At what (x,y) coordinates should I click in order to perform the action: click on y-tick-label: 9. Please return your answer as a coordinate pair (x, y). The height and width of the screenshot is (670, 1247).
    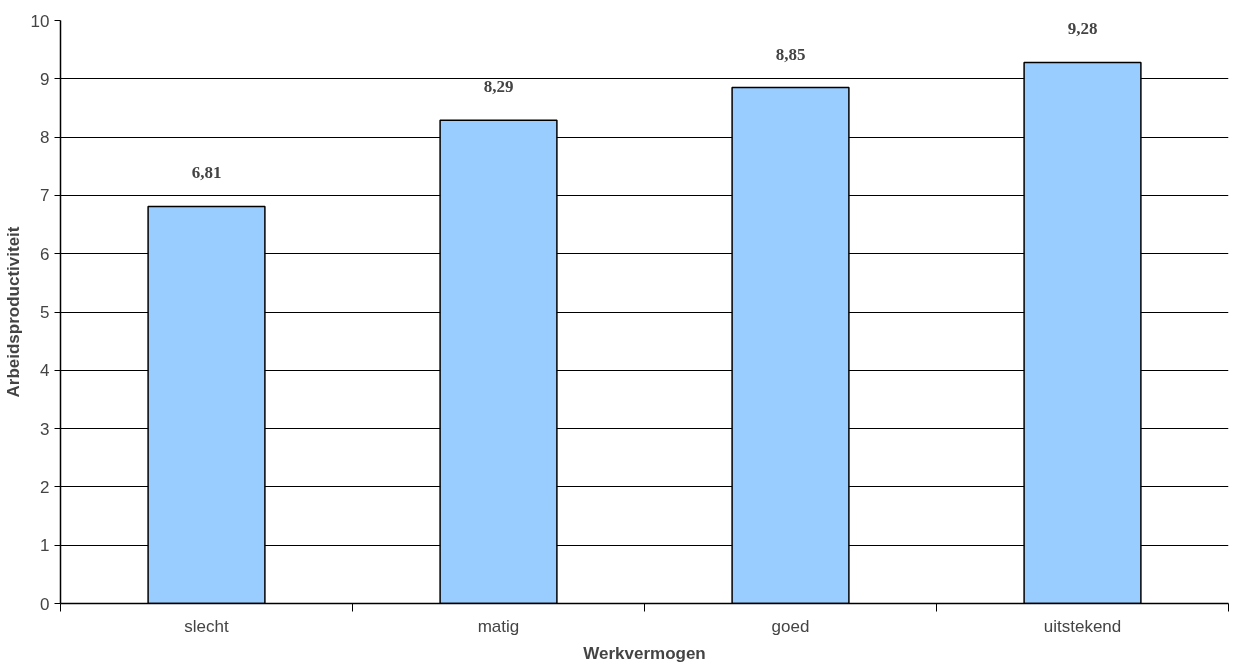
    Looking at the image, I should click on (45, 79).